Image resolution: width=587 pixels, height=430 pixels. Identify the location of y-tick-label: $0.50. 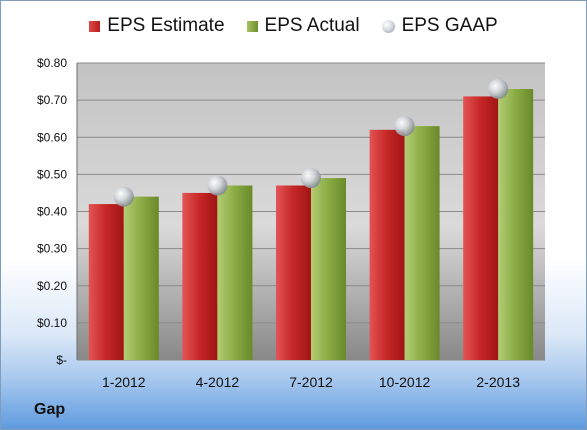
(52, 174).